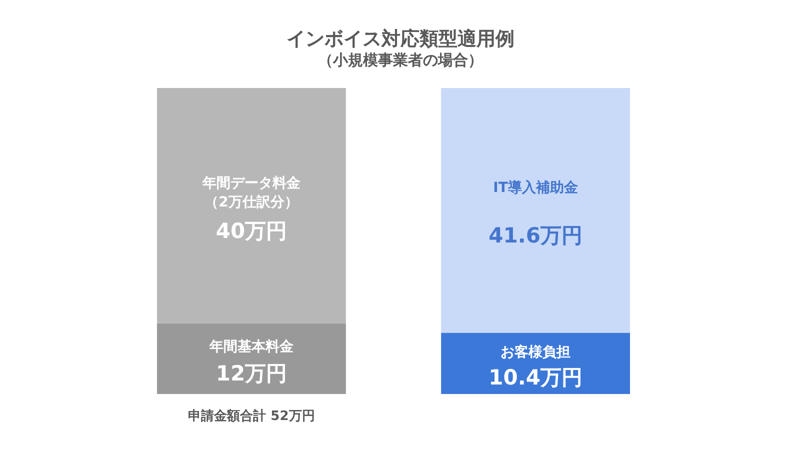  What do you see at coordinates (252, 373) in the screenshot?
I see `data-label: 12万円` at bounding box center [252, 373].